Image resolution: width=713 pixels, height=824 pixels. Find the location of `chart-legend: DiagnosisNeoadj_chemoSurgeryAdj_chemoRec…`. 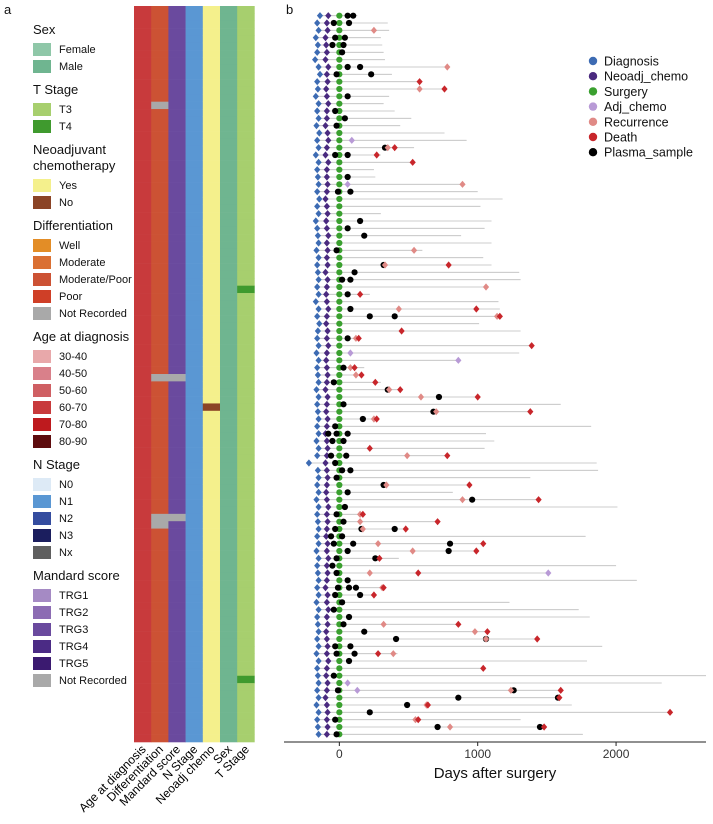

chart-legend: DiagnosisNeoadj_chemoSurgeryAdj_chemoRec… is located at coordinates (640, 107).